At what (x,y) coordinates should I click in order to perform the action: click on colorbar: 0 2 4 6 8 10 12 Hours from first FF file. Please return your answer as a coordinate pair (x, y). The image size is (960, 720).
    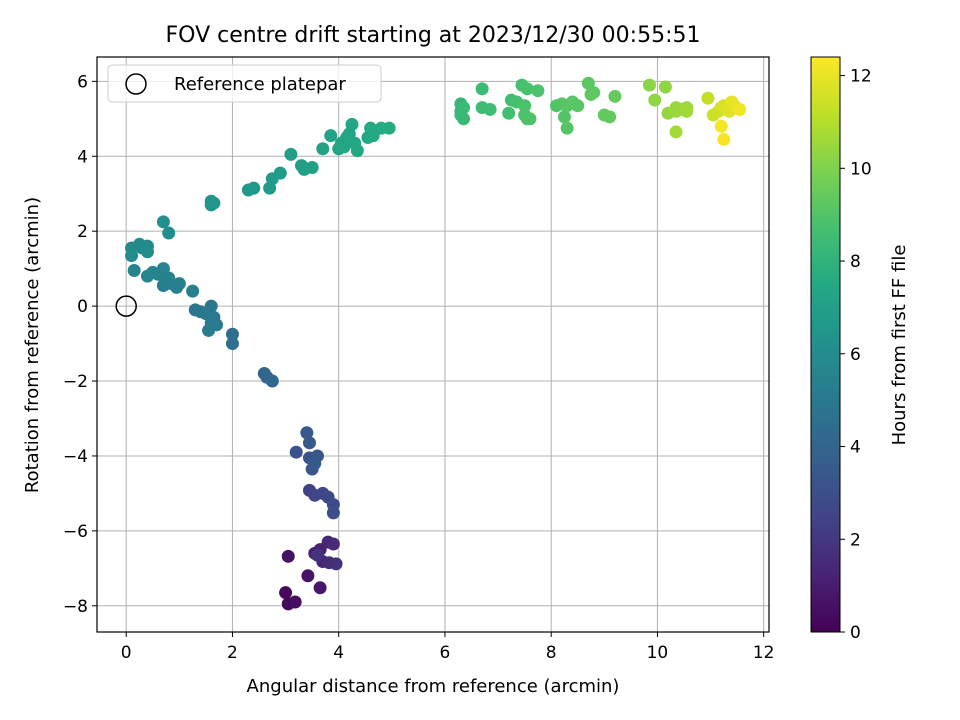
    Looking at the image, I should click on (860, 349).